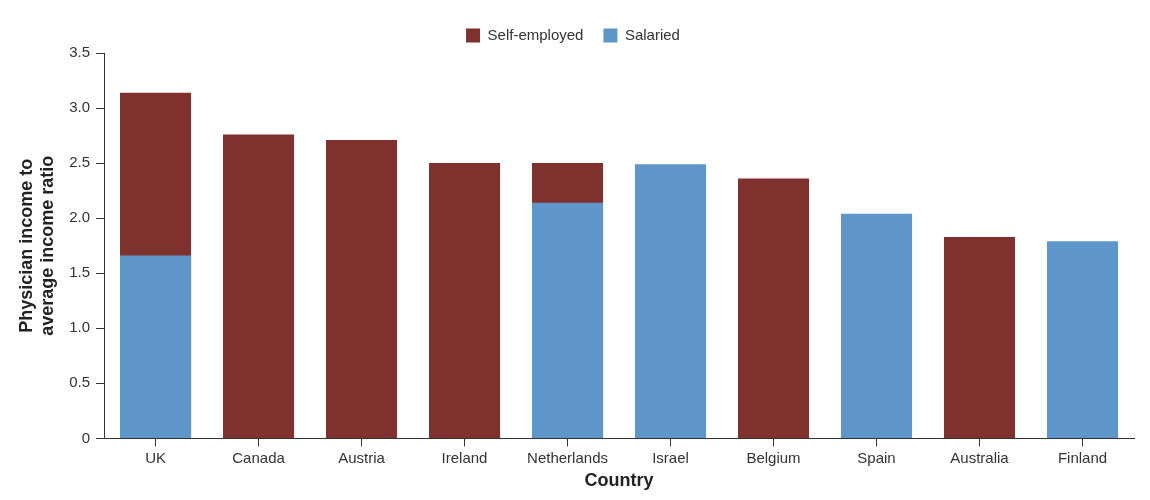 Image resolution: width=1150 pixels, height=500 pixels. What do you see at coordinates (362, 457) in the screenshot?
I see `x-tick-label: Austria` at bounding box center [362, 457].